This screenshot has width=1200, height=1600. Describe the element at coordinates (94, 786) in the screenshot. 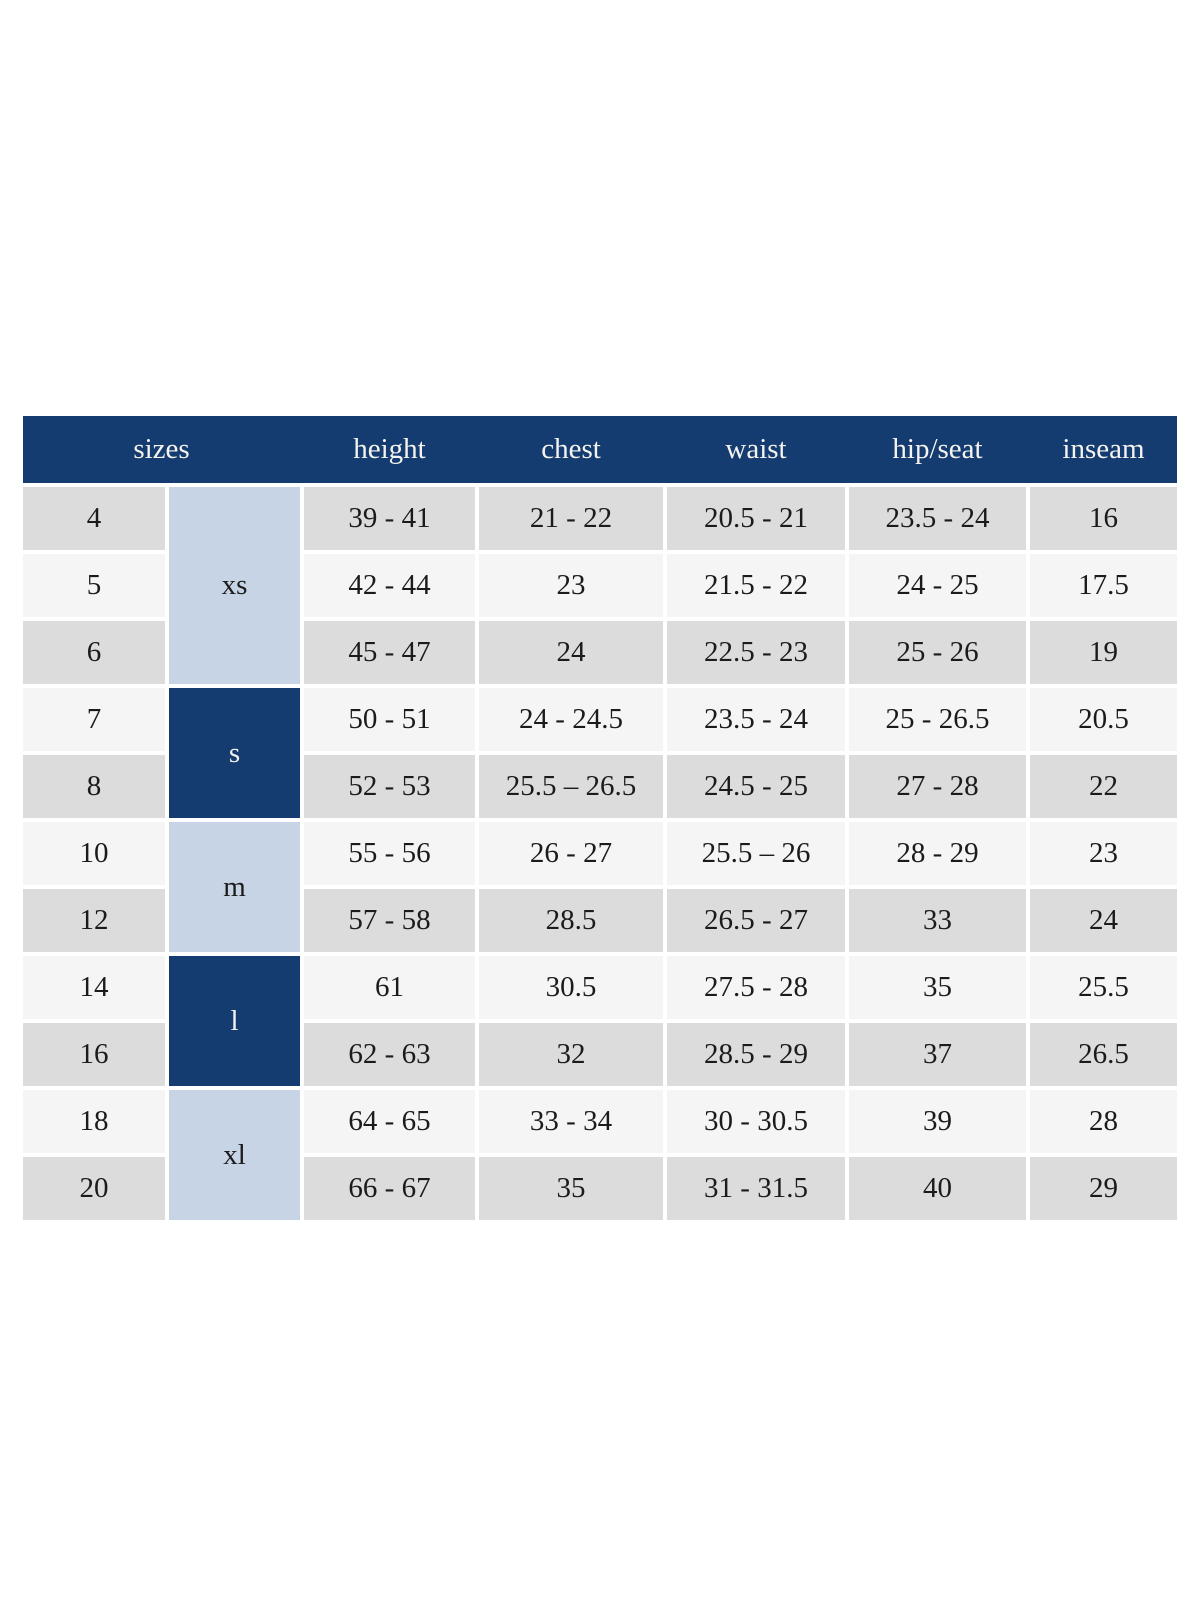

I see `cell-size: 8` at that location.